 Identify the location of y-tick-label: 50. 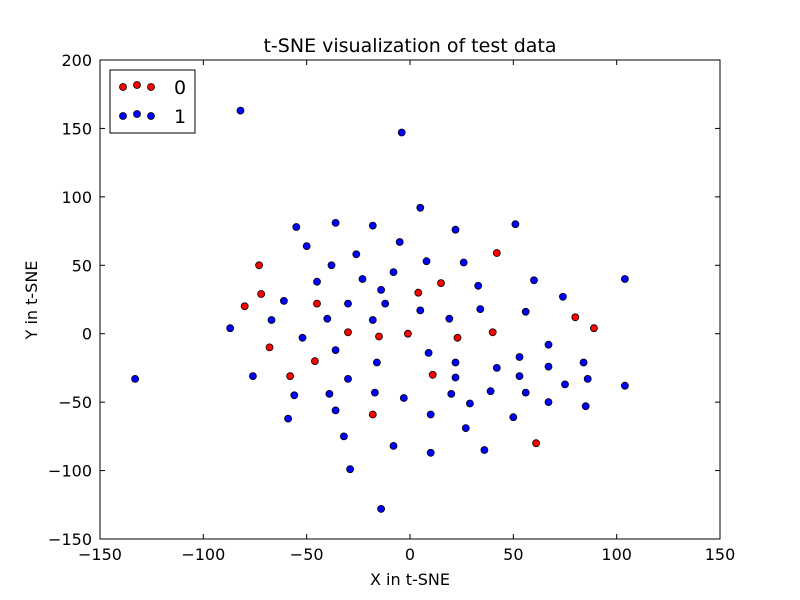
(82, 265).